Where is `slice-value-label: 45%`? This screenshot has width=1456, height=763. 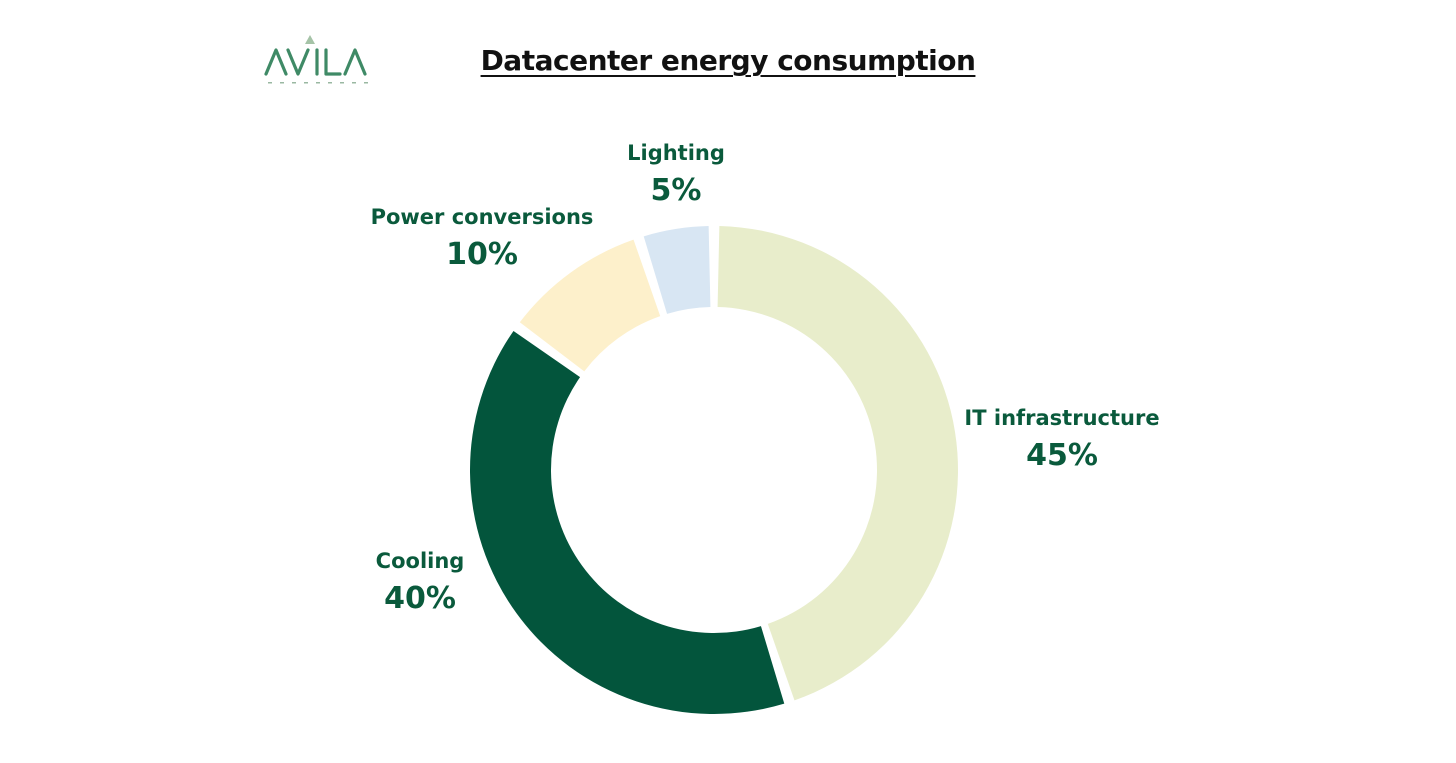
slice-value-label: 45% is located at coordinates (1062, 455).